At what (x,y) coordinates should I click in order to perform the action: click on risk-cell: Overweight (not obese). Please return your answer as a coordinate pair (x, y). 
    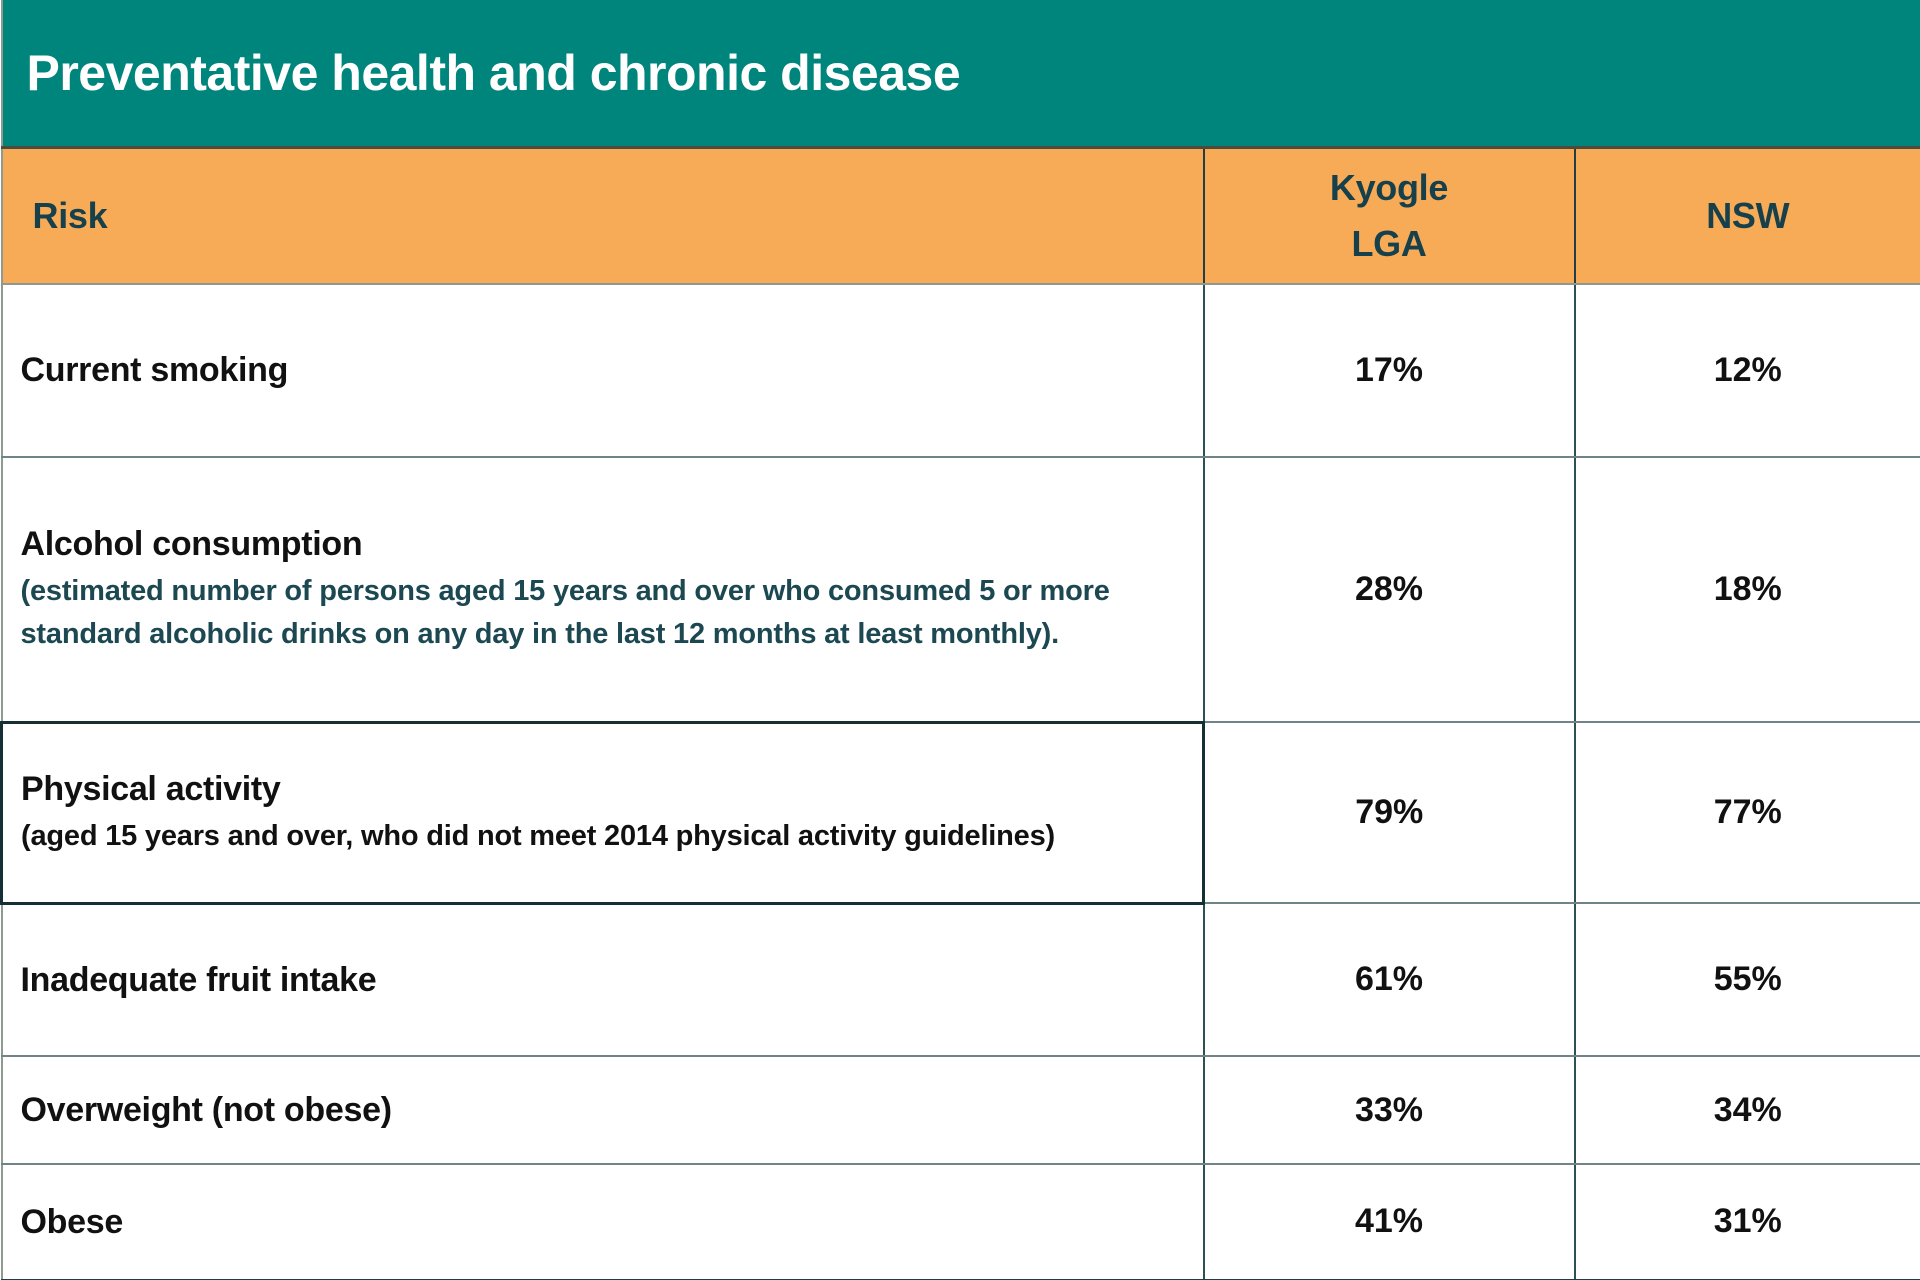
    Looking at the image, I should click on (603, 1110).